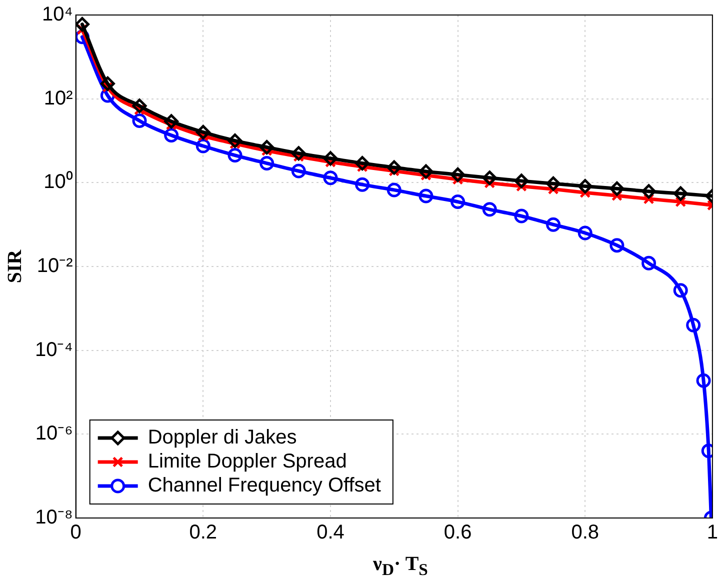 The image size is (721, 588). I want to click on x-tick-label: 0.4, so click(330, 533).